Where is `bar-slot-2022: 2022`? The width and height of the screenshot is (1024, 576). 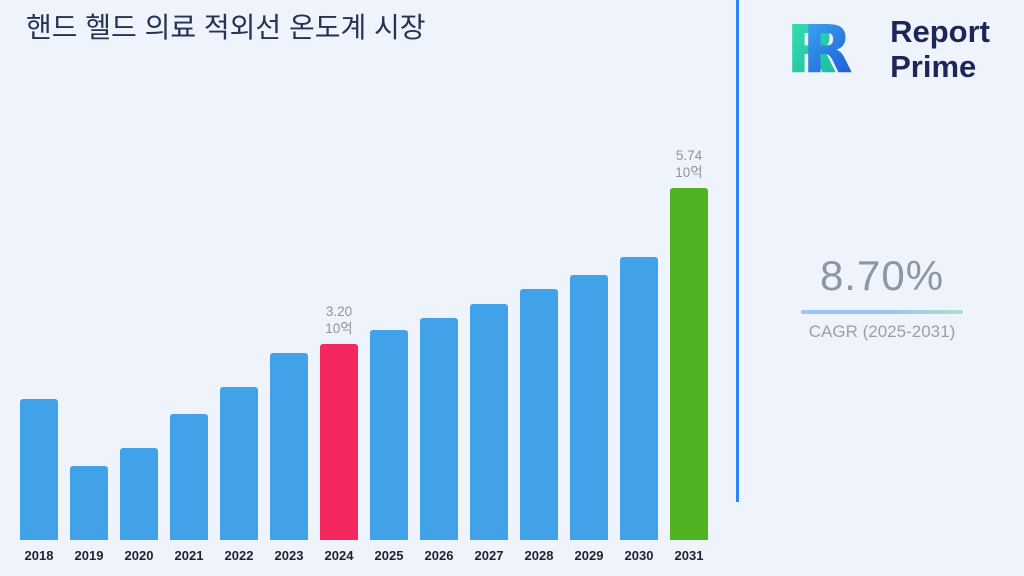
bar-slot-2022: 2022 is located at coordinates (239, 475).